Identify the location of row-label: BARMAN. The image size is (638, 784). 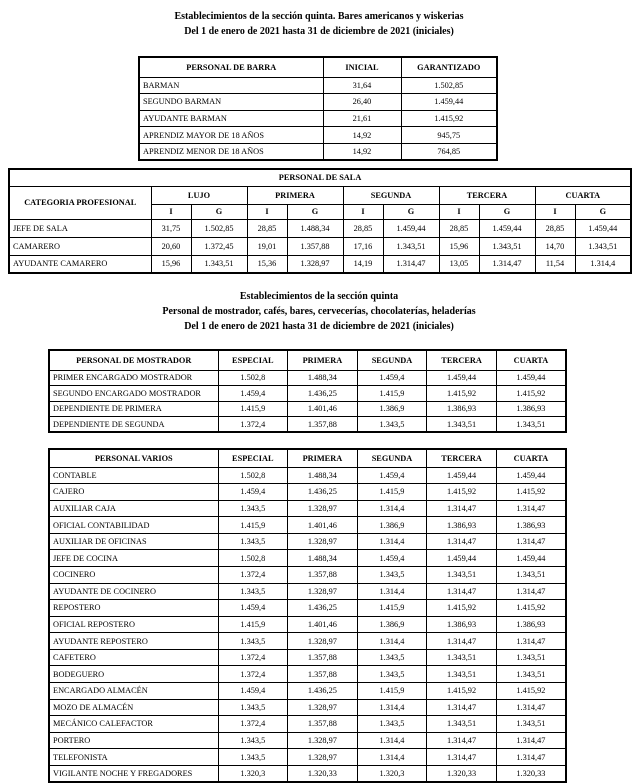
(231, 85).